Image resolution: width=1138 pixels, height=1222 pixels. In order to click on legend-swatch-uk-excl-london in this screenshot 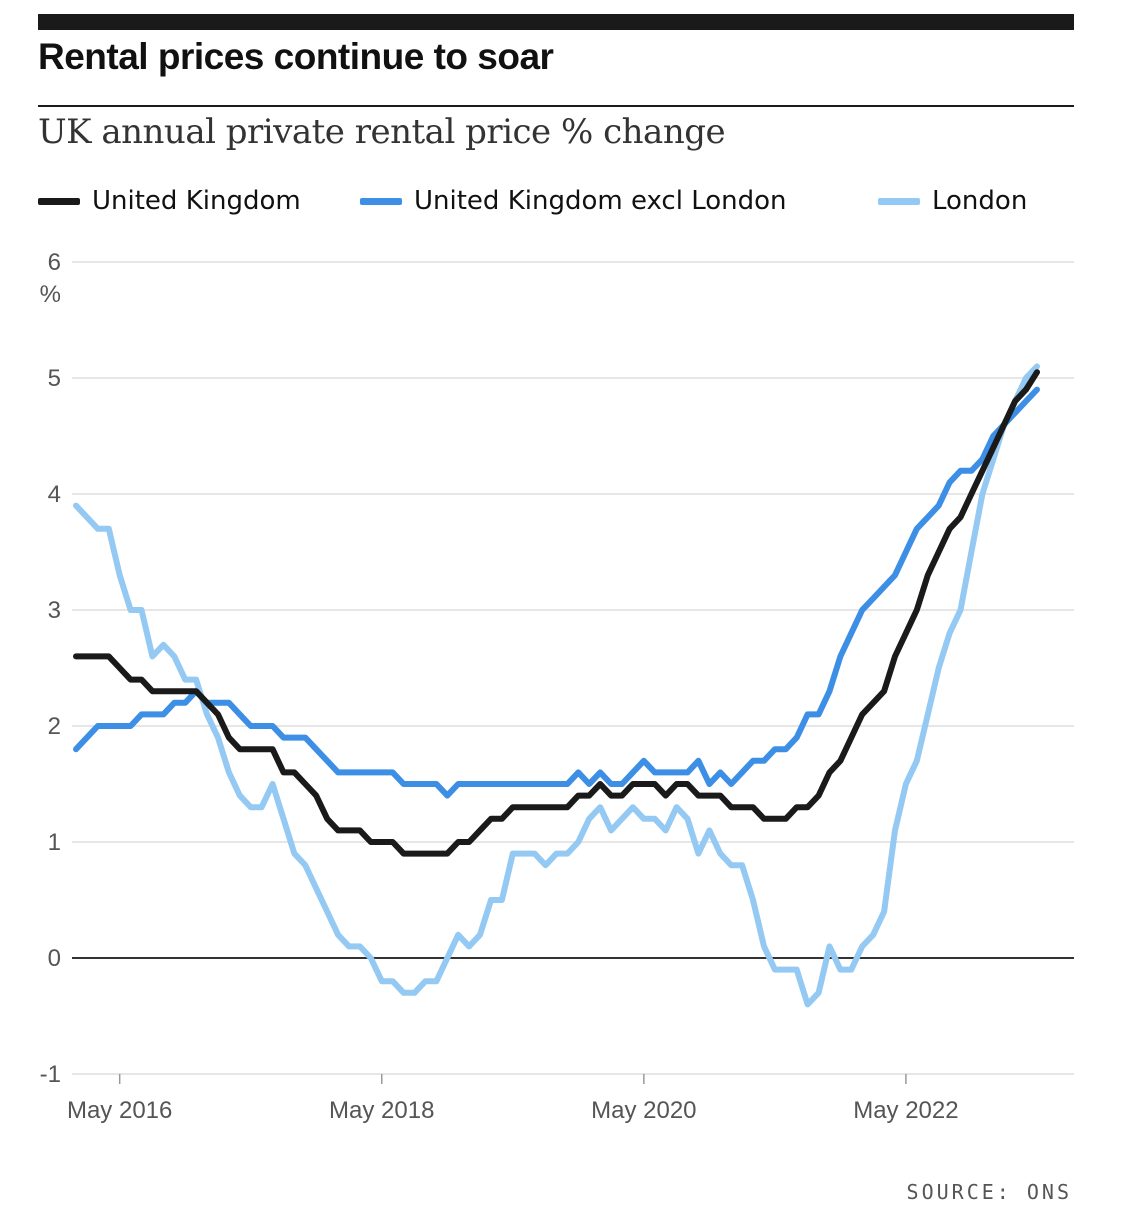, I will do `click(381, 201)`.